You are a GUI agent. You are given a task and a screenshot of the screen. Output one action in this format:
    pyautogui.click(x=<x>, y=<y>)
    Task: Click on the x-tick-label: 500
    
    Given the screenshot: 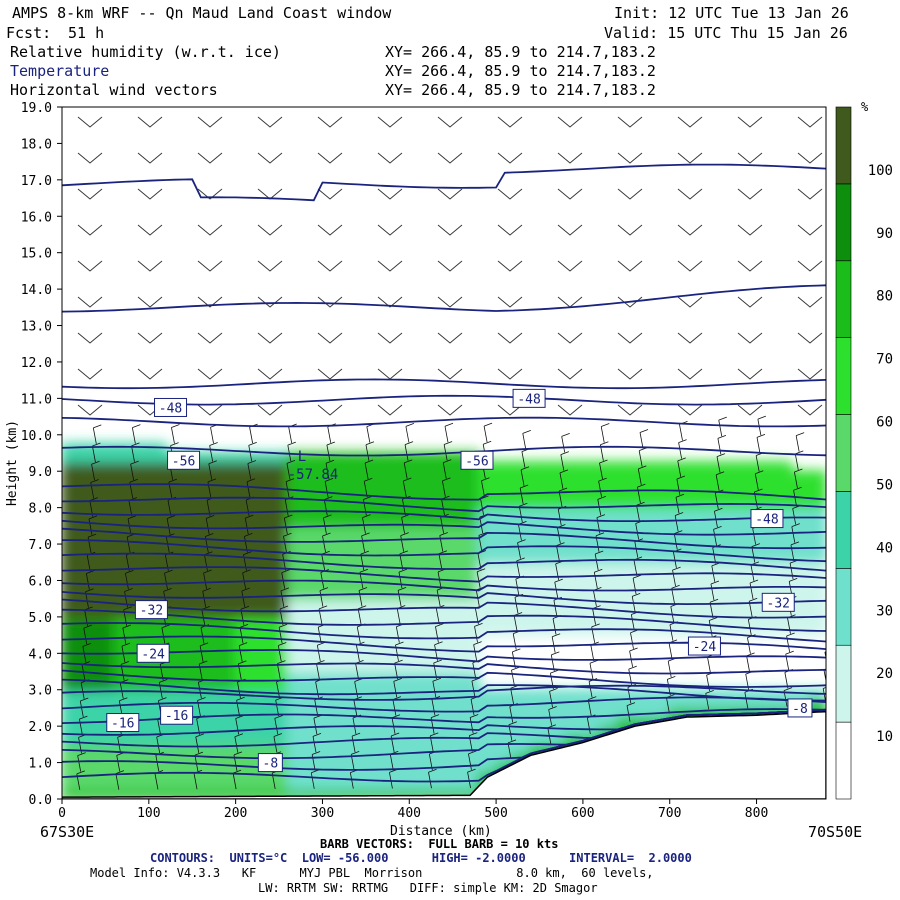 What is the action you would take?
    pyautogui.click(x=495, y=813)
    